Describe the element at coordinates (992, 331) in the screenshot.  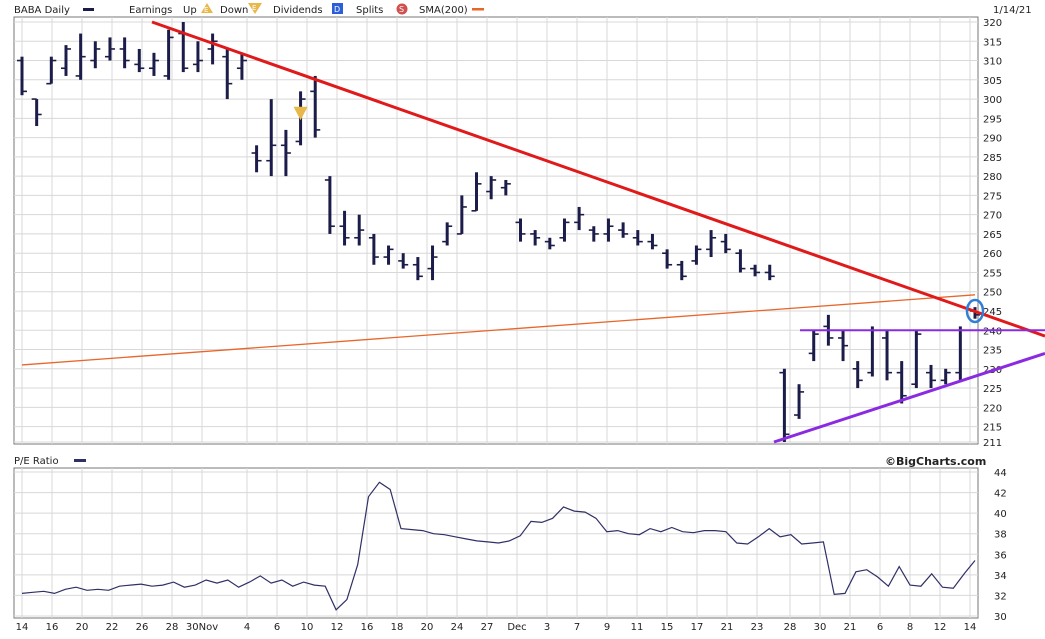
I see `y-tick-label: 240` at that location.